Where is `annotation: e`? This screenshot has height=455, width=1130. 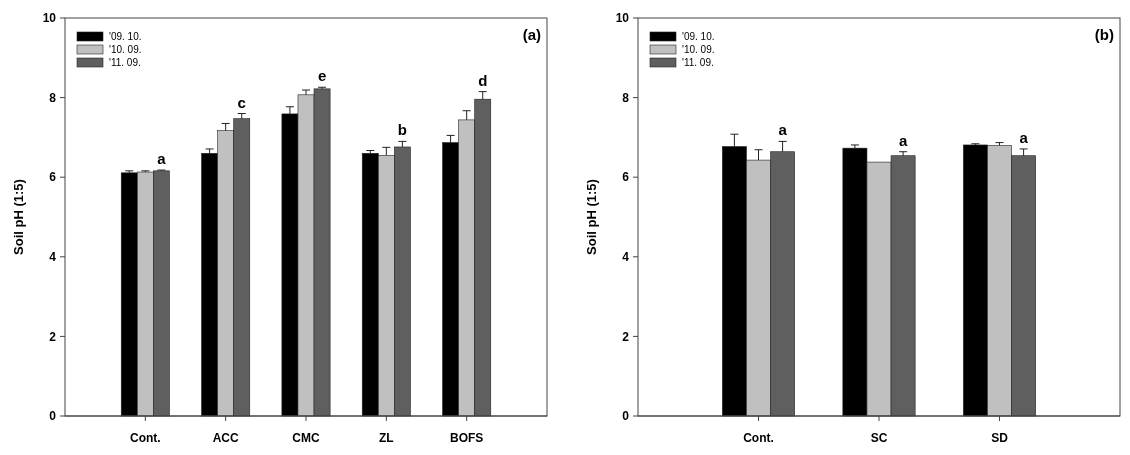 annotation: e is located at coordinates (322, 76).